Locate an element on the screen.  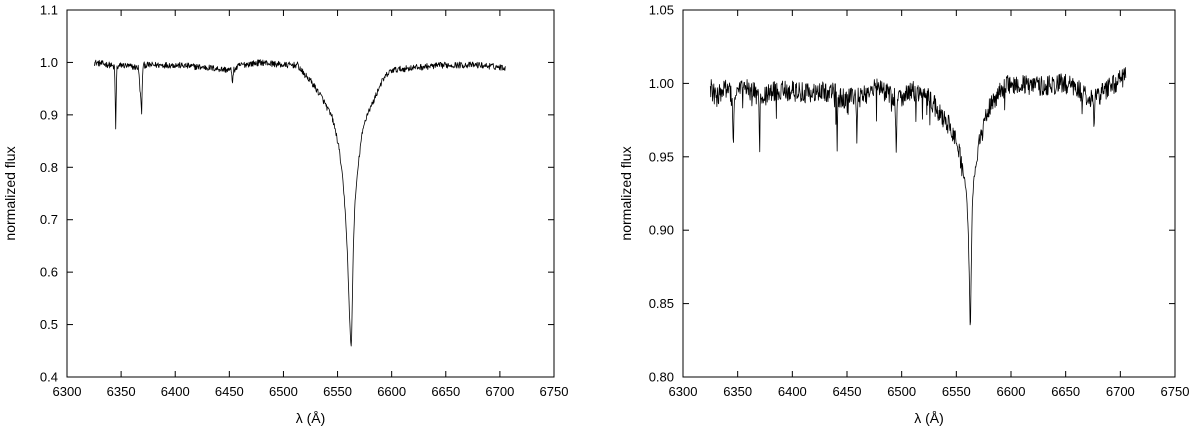
y-tick-label: 1.00 is located at coordinates (661, 83).